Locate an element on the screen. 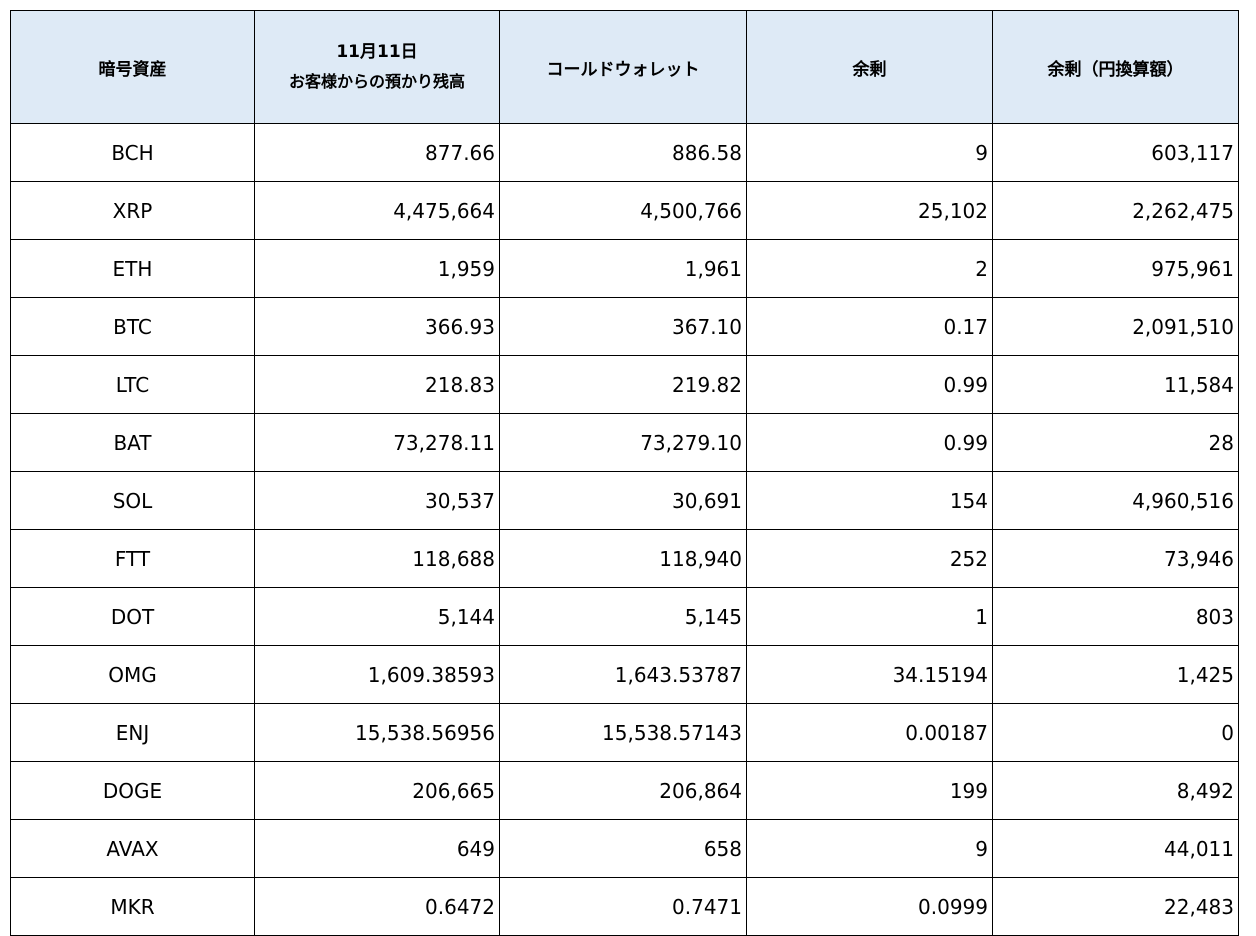 Image resolution: width=1256 pixels, height=936 pixels. cell-surplus-jpy: 1,425 is located at coordinates (1115, 674).